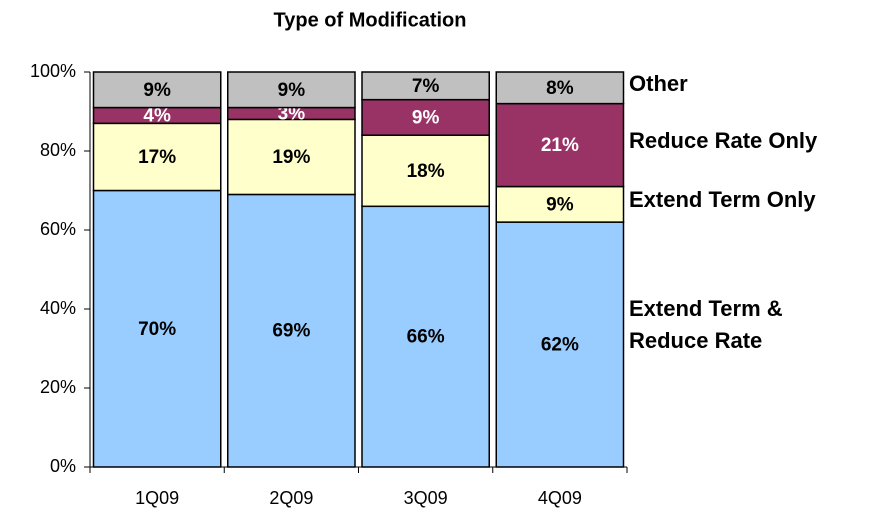  I want to click on data-label: 7%, so click(426, 86).